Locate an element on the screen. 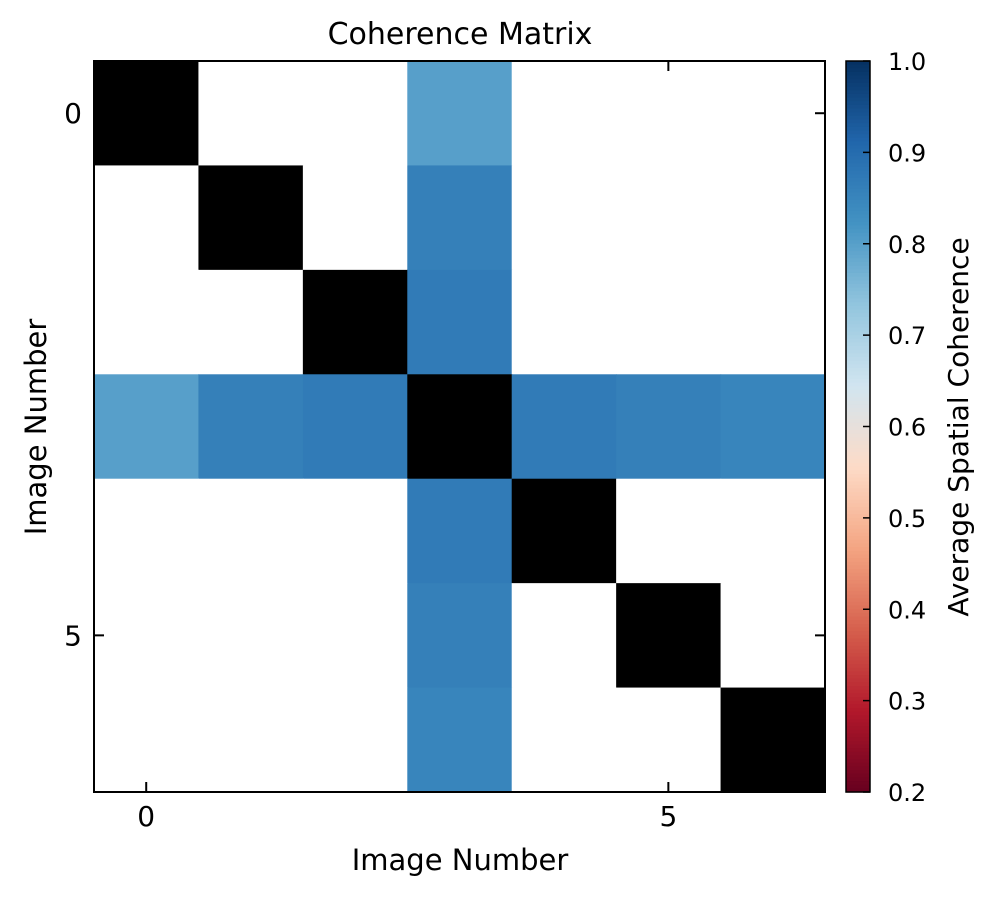 Image resolution: width=997 pixels, height=899 pixels. y-tick-label: 0 is located at coordinates (73, 113).